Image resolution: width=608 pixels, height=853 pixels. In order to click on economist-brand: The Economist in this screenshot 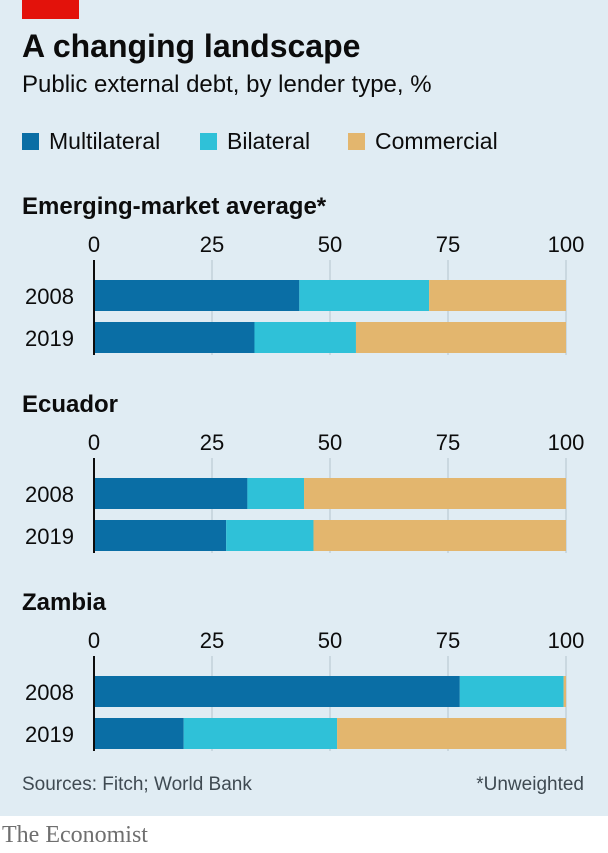, I will do `click(75, 835)`.